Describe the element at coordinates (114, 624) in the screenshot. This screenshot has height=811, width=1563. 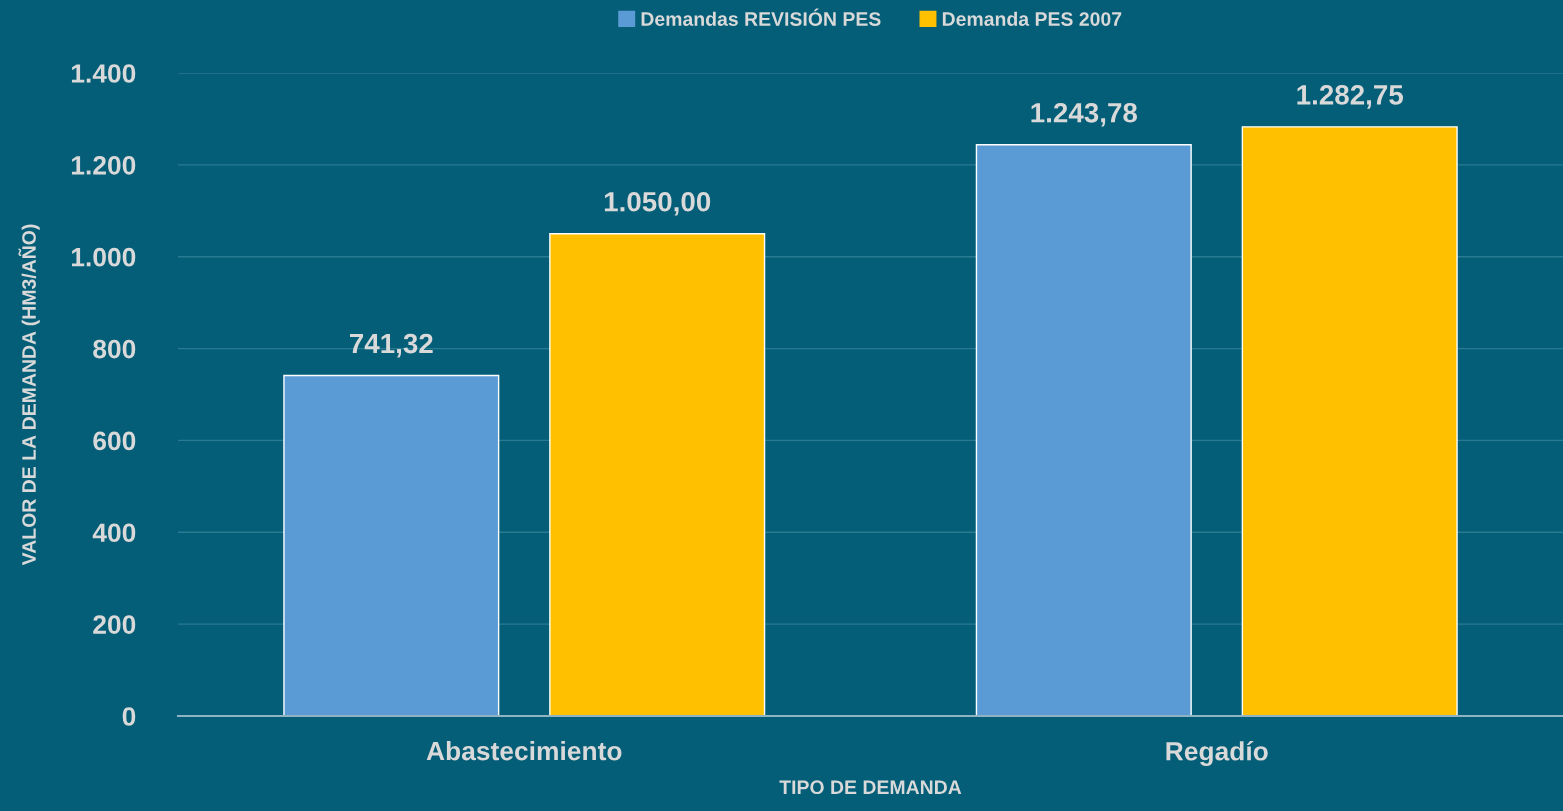
I see `y-tick-label: 200` at that location.